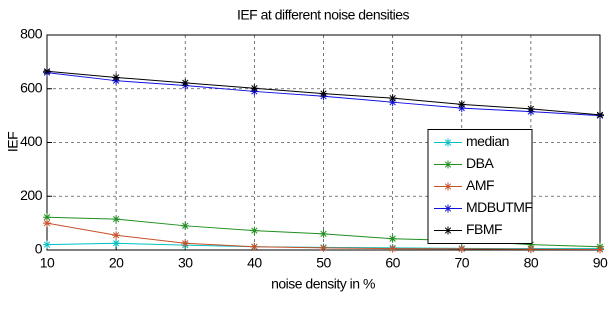 The image size is (616, 328). What do you see at coordinates (31, 87) in the screenshot?
I see `y-tick-label: 600` at bounding box center [31, 87].